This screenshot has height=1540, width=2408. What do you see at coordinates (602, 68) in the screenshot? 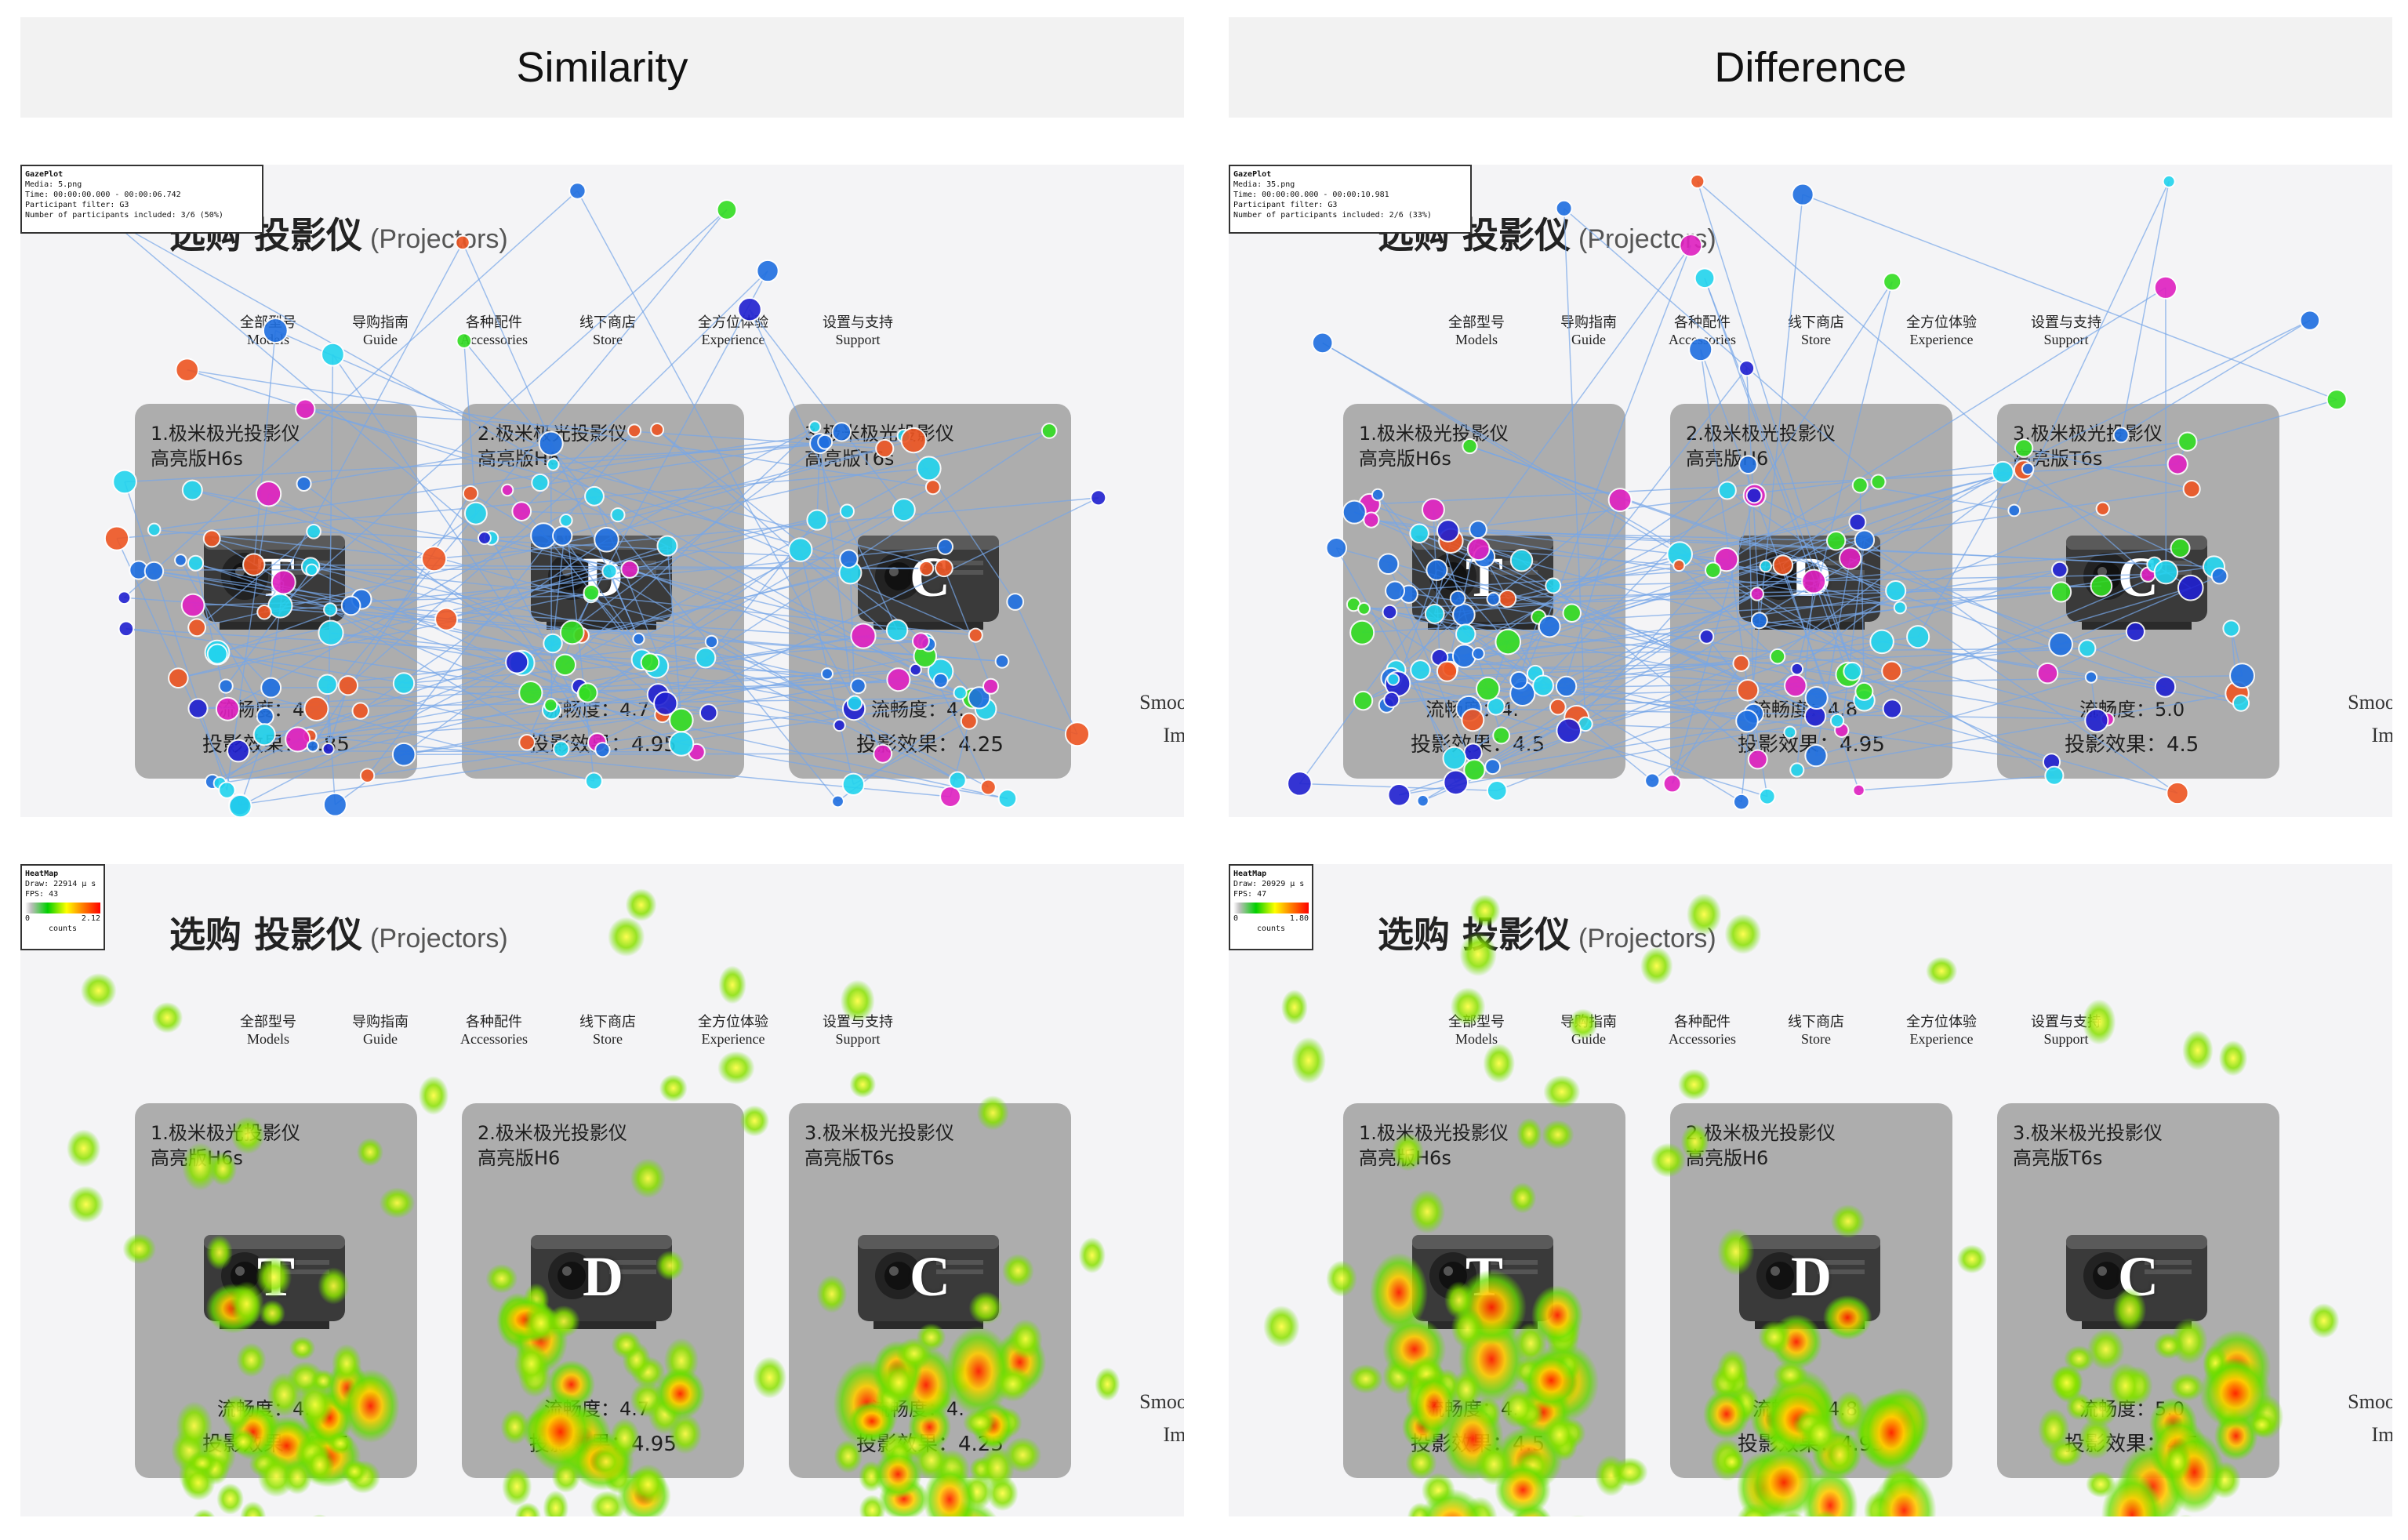
I see `similarity-header: Similarity` at bounding box center [602, 68].